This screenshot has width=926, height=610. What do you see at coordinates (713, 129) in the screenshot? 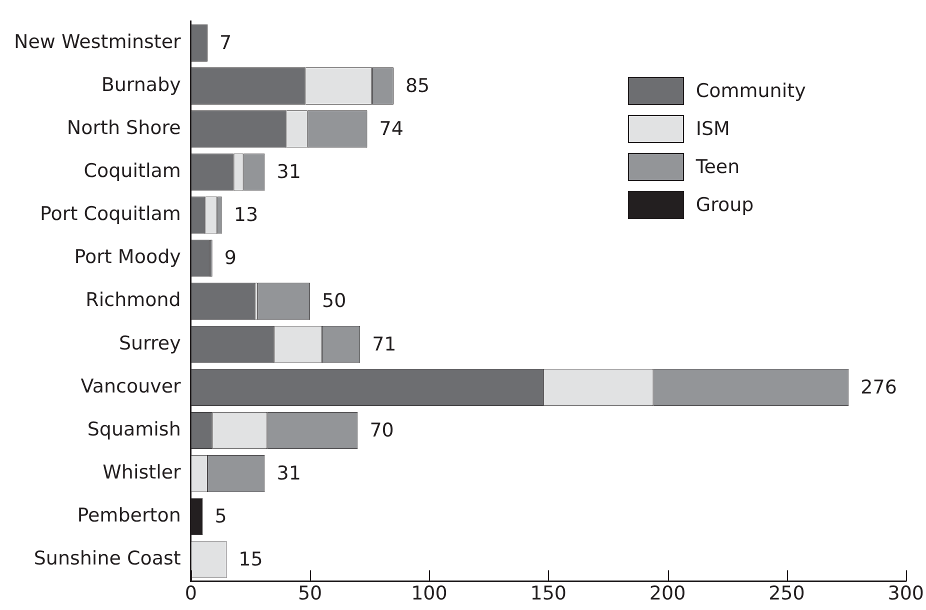
I see `legend-label: ISM` at bounding box center [713, 129].